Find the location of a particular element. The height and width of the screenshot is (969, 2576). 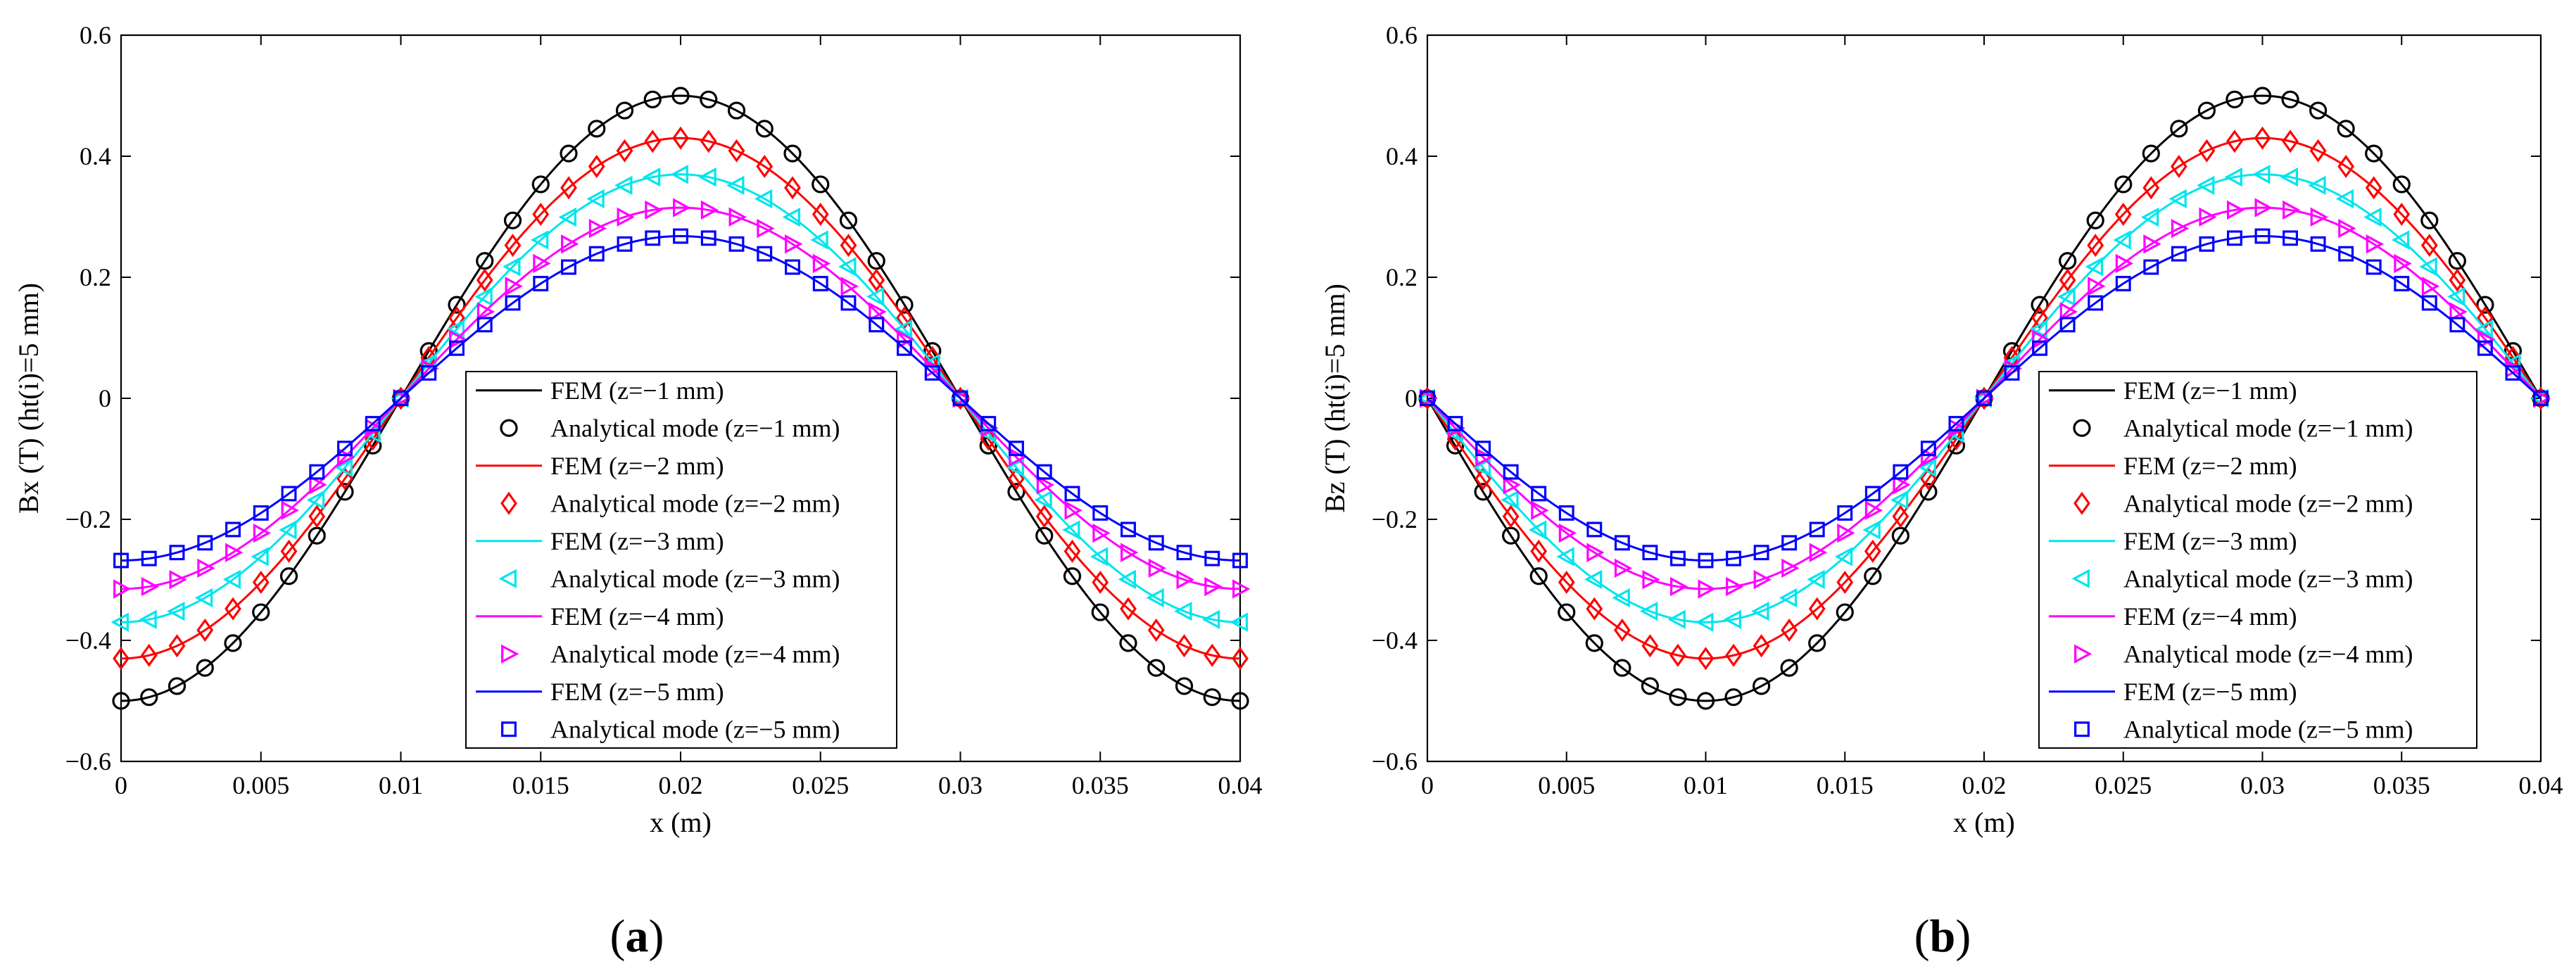

chart-a-x-tick-label: 0.01 is located at coordinates (401, 785).